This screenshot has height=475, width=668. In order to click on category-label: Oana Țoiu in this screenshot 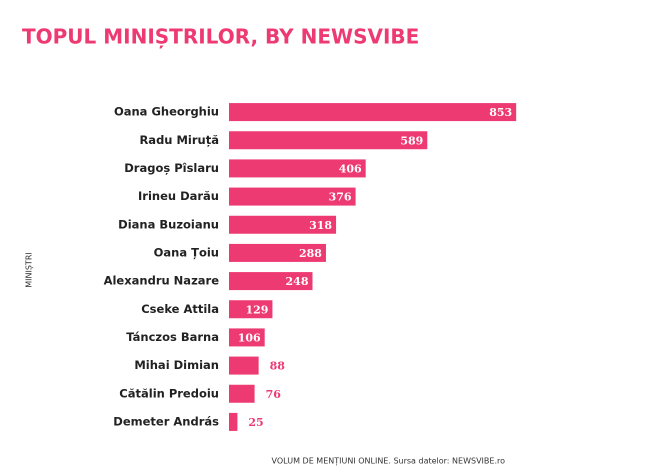, I will do `click(186, 252)`.